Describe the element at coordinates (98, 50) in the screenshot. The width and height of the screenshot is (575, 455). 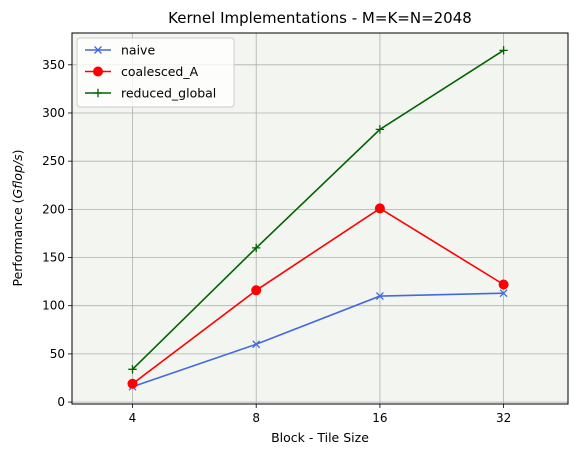
I see `legend-marker-naive` at that location.